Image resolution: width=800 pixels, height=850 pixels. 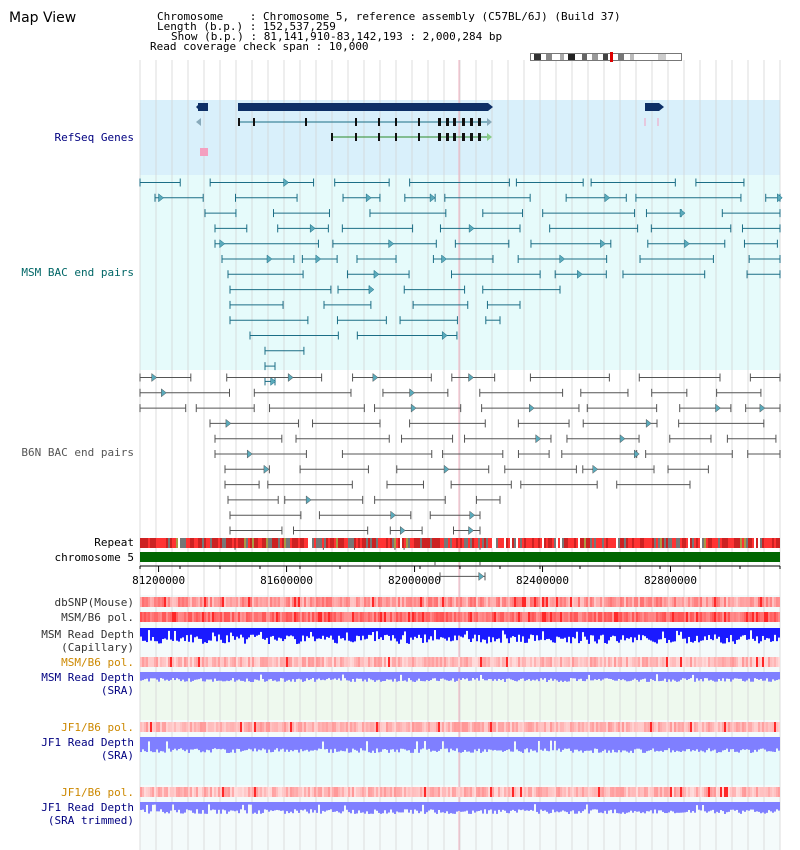 I want to click on track-label-msm-depth-sra: MSM Read Depth (SRA), so click(x=87, y=684).